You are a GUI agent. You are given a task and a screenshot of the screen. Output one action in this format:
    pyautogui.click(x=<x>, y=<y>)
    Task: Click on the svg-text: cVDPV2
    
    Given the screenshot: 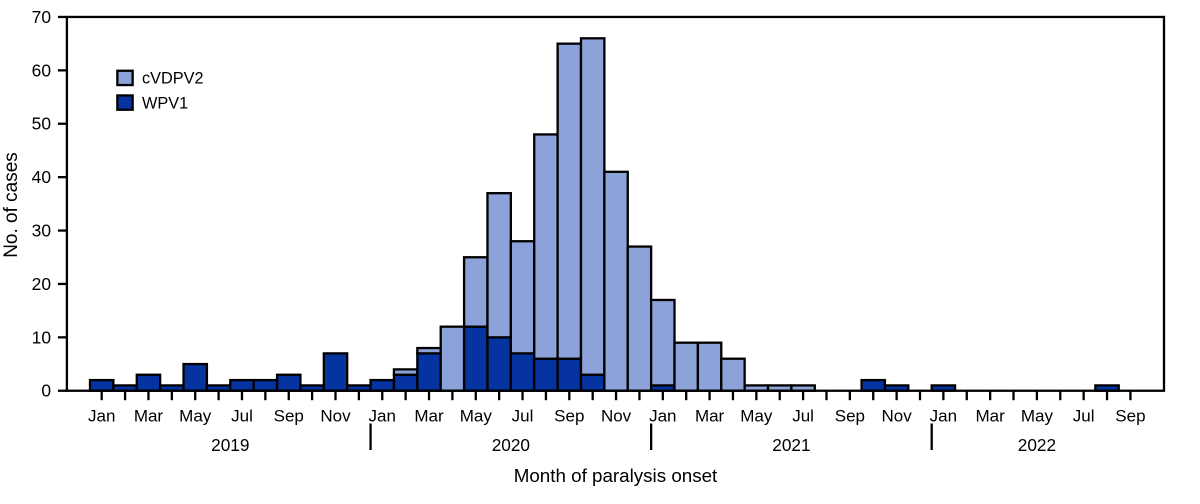 What is the action you would take?
    pyautogui.click(x=173, y=79)
    